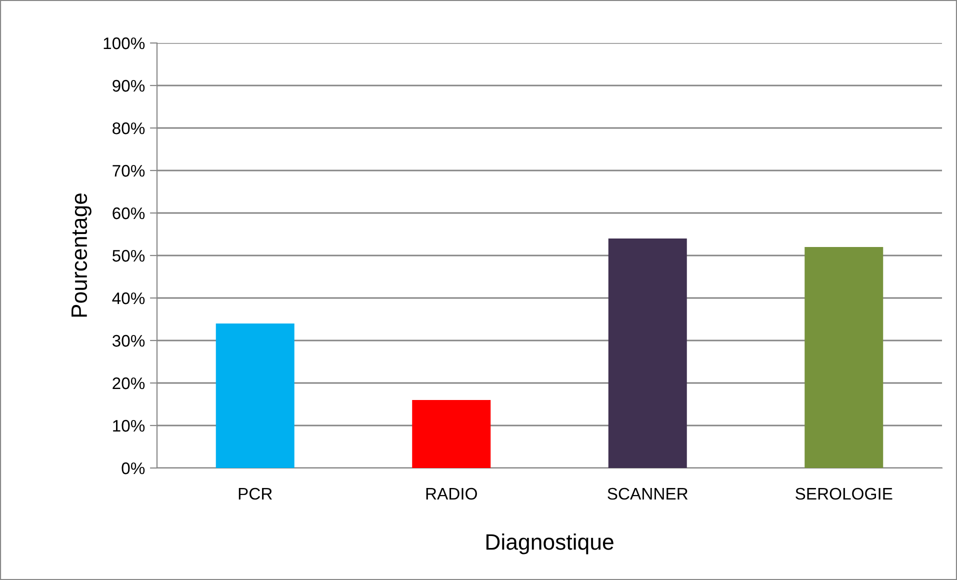 This screenshot has height=580, width=957. I want to click on x-tick-label: SEROLOGIE, so click(844, 494).